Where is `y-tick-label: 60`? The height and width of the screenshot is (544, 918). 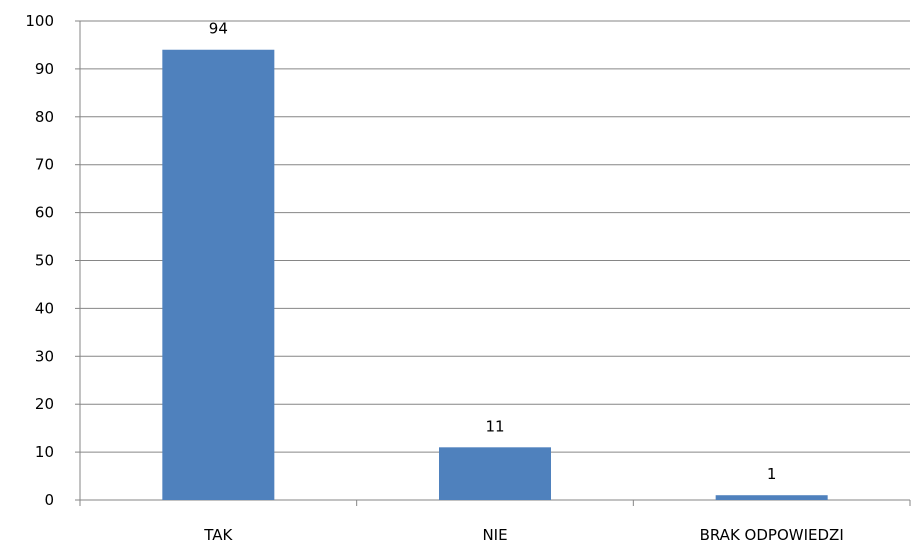 y-tick-label: 60 is located at coordinates (44, 213).